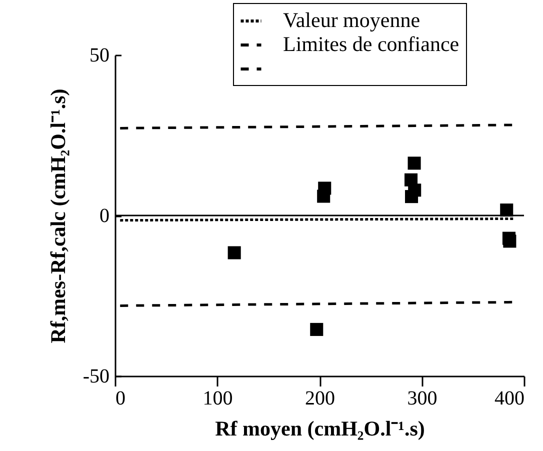  I want to click on x-tick-label: 0, so click(121, 399).